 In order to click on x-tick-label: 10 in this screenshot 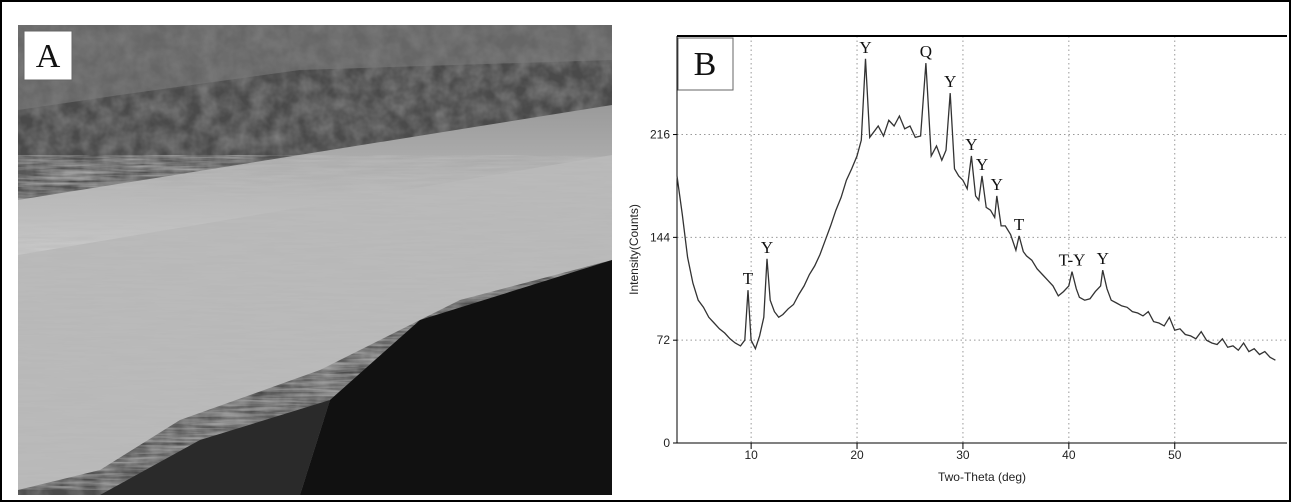, I will do `click(751, 455)`.